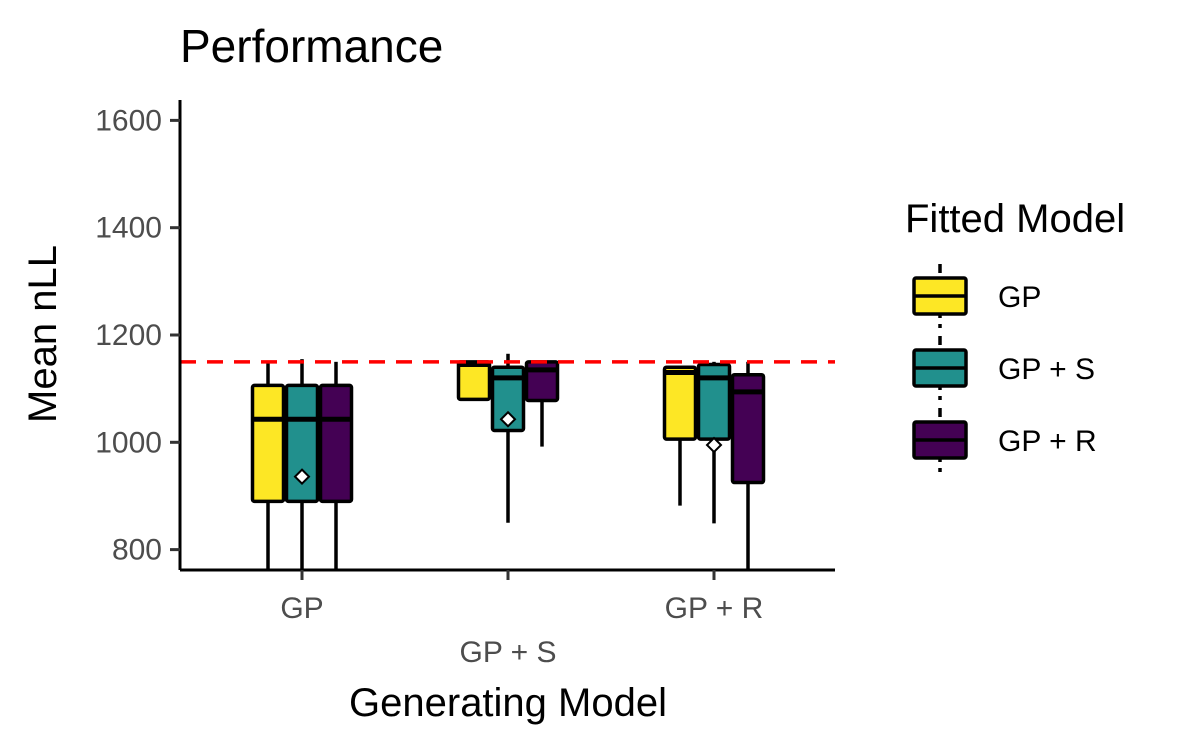 The image size is (1200, 750). Describe the element at coordinates (714, 608) in the screenshot. I see `x-tick-label: GP + R` at that location.